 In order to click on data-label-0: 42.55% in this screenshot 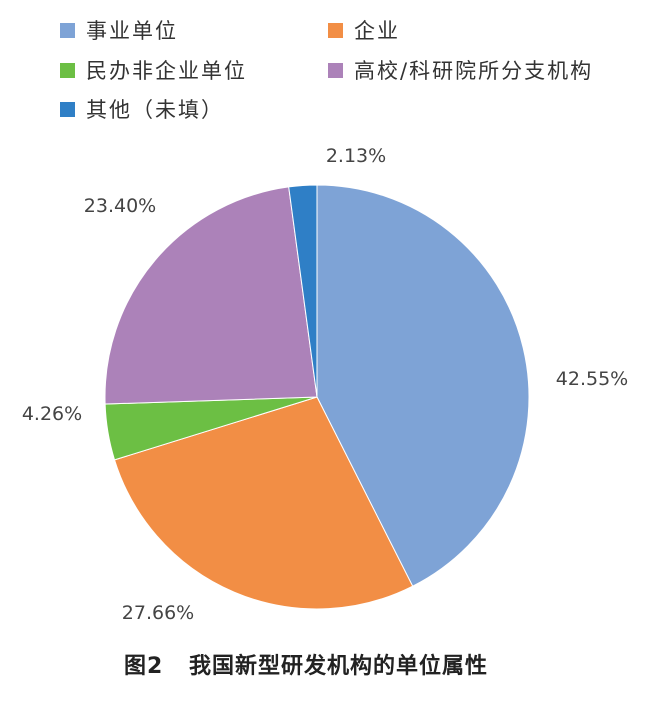, I will do `click(592, 379)`.